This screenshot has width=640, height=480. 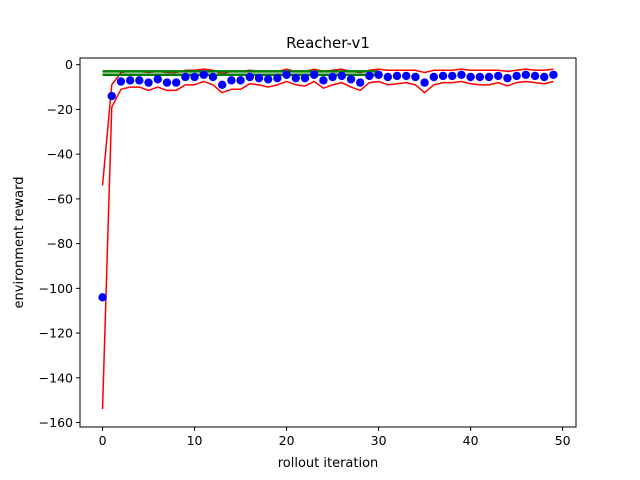 I want to click on y-tick-label: −160, so click(x=56, y=422).